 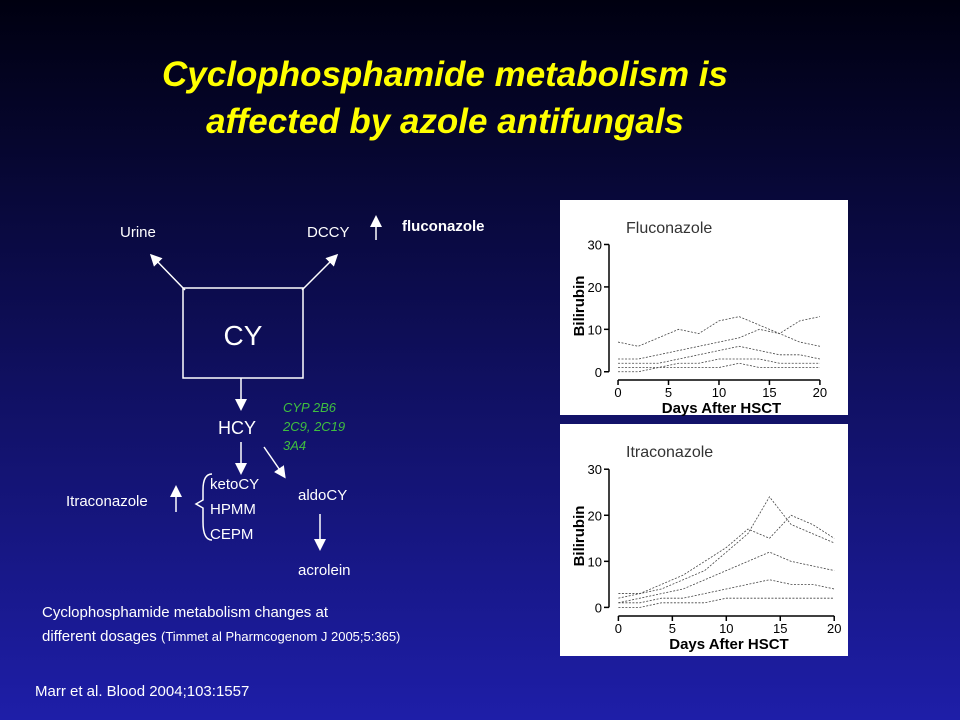 I want to click on box, so click(x=243, y=333).